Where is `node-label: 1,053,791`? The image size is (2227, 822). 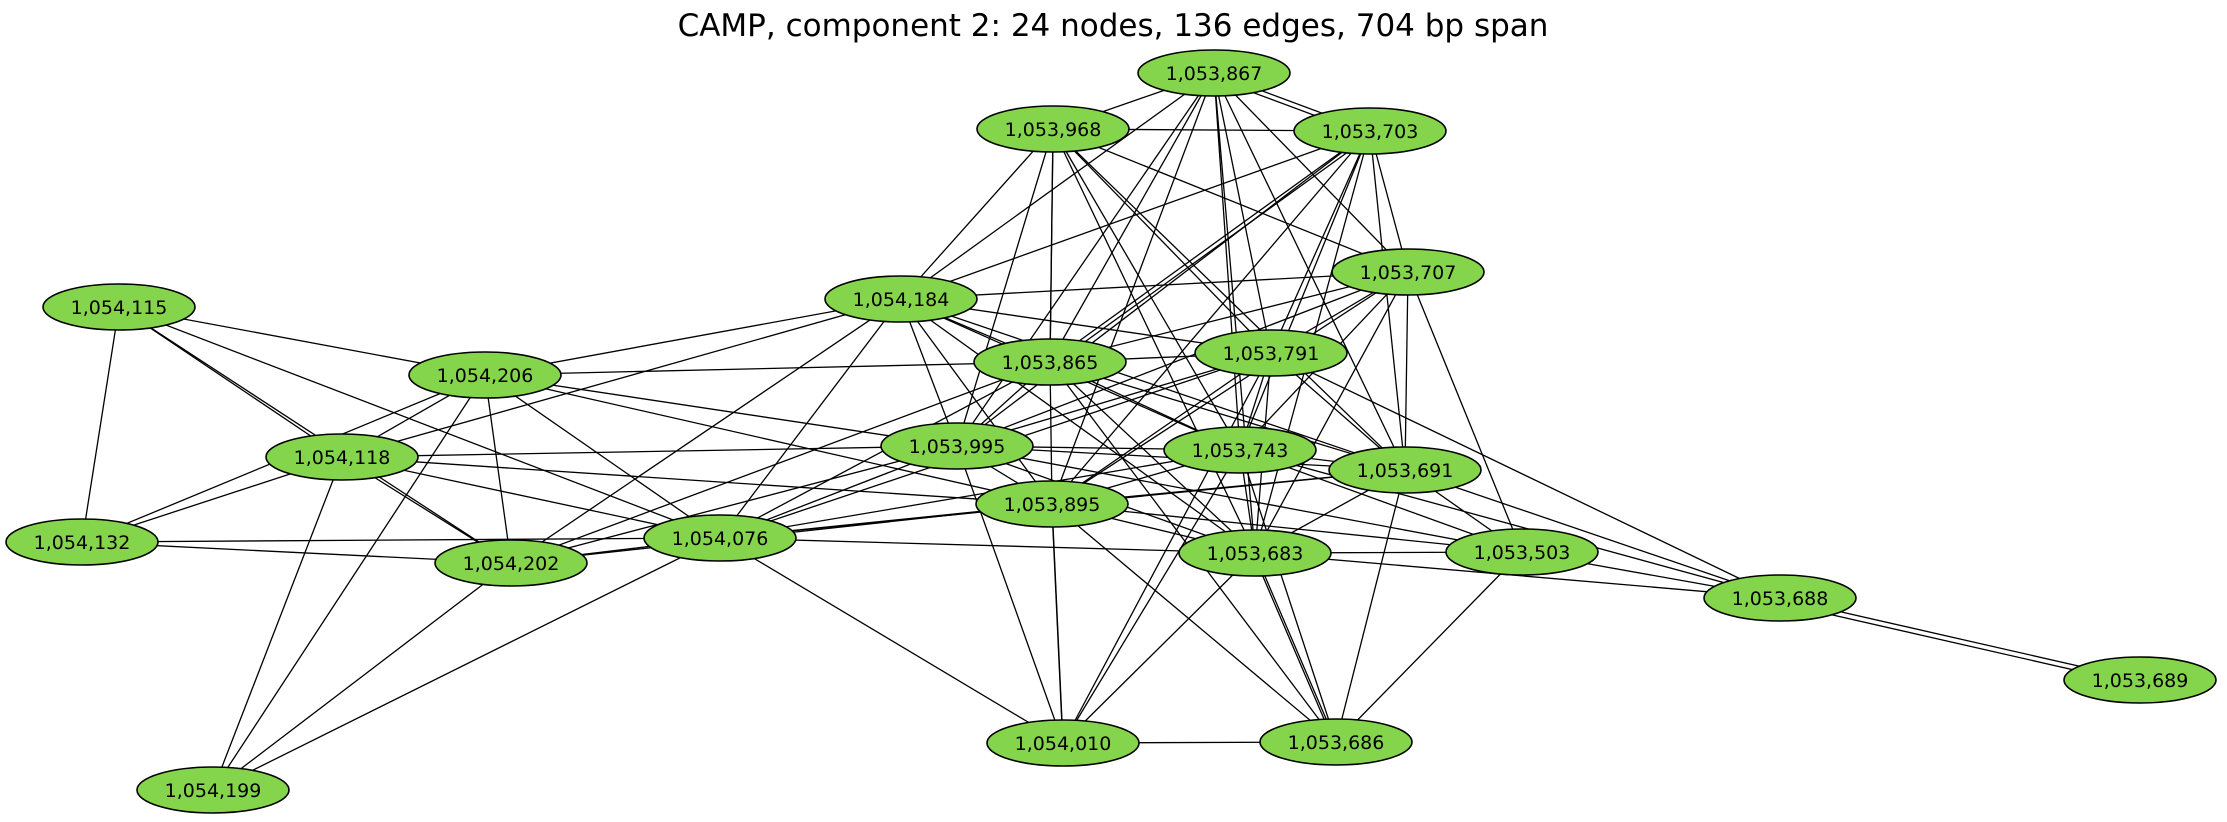 node-label: 1,053,791 is located at coordinates (1271, 354).